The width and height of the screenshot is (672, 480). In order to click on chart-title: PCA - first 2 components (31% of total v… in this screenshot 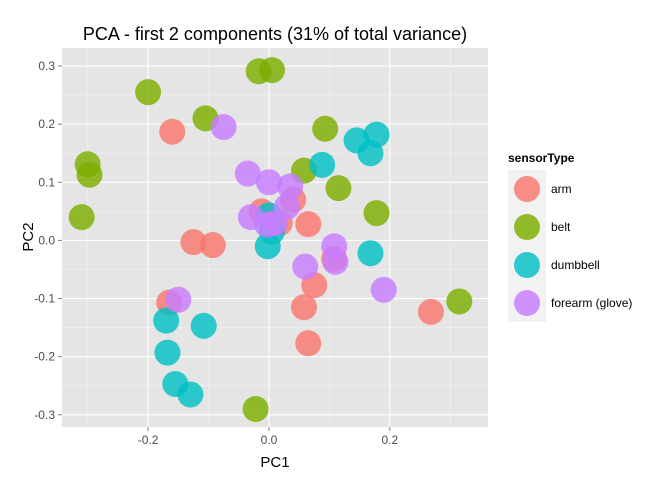, I will do `click(275, 34)`.